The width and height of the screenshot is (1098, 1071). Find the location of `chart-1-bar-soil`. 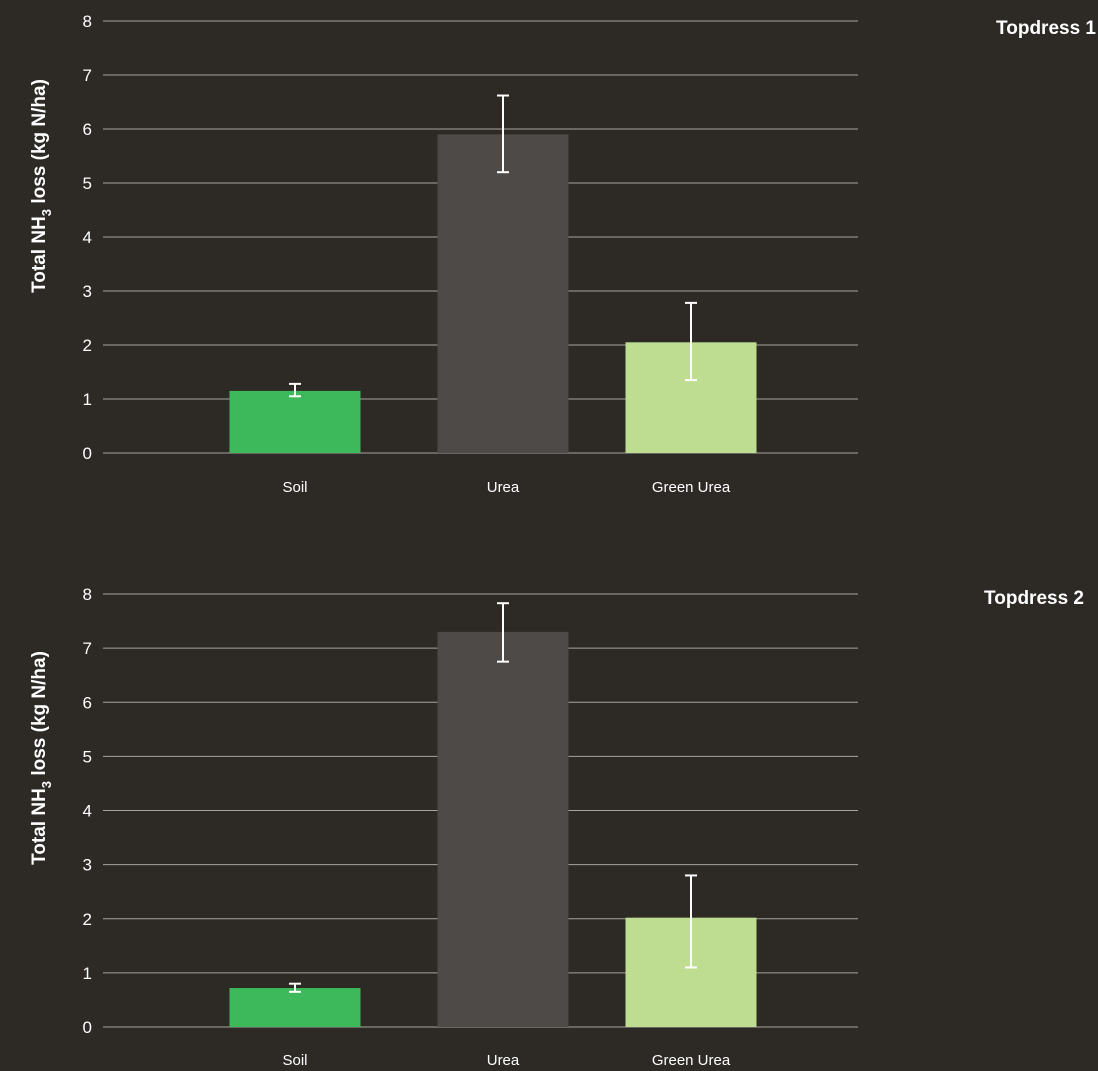

chart-1-bar-soil is located at coordinates (295, 421).